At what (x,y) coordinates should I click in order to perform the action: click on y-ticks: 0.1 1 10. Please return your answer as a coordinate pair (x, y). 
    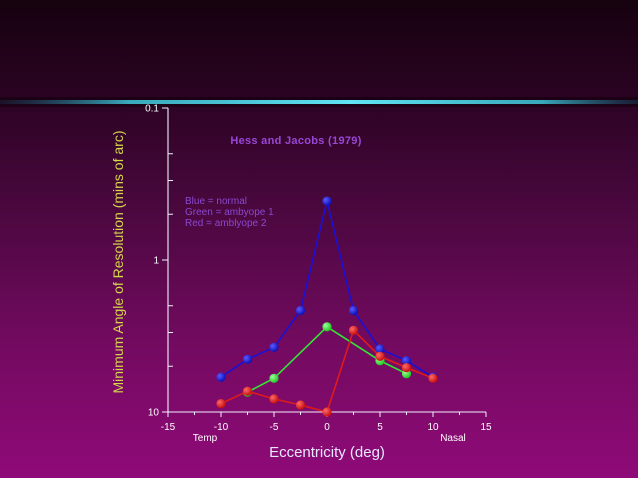
    Looking at the image, I should click on (159, 261).